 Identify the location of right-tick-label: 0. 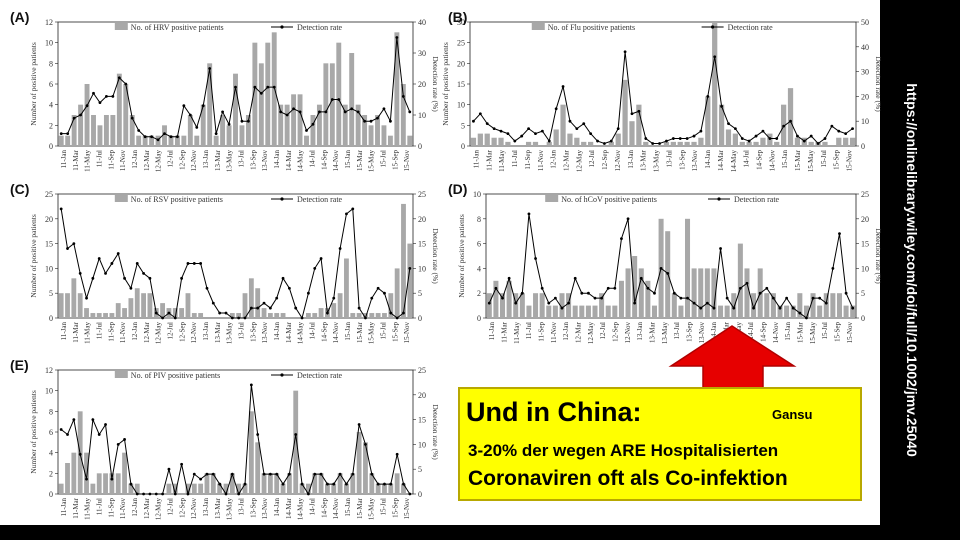
(863, 146).